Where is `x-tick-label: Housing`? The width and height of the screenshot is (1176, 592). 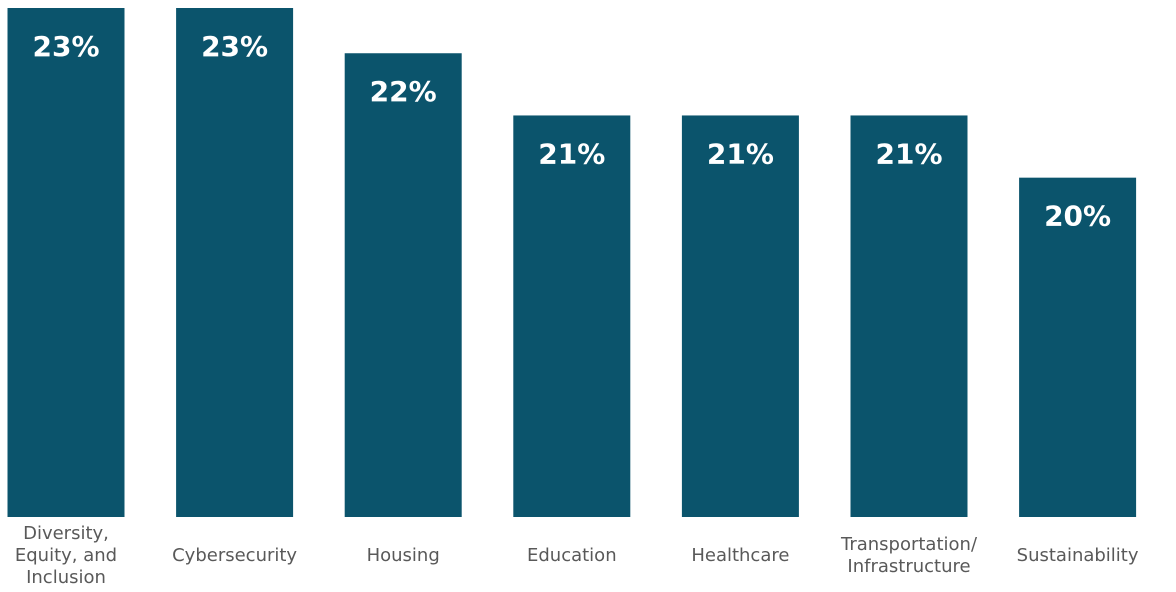
x-tick-label: Housing is located at coordinates (403, 555).